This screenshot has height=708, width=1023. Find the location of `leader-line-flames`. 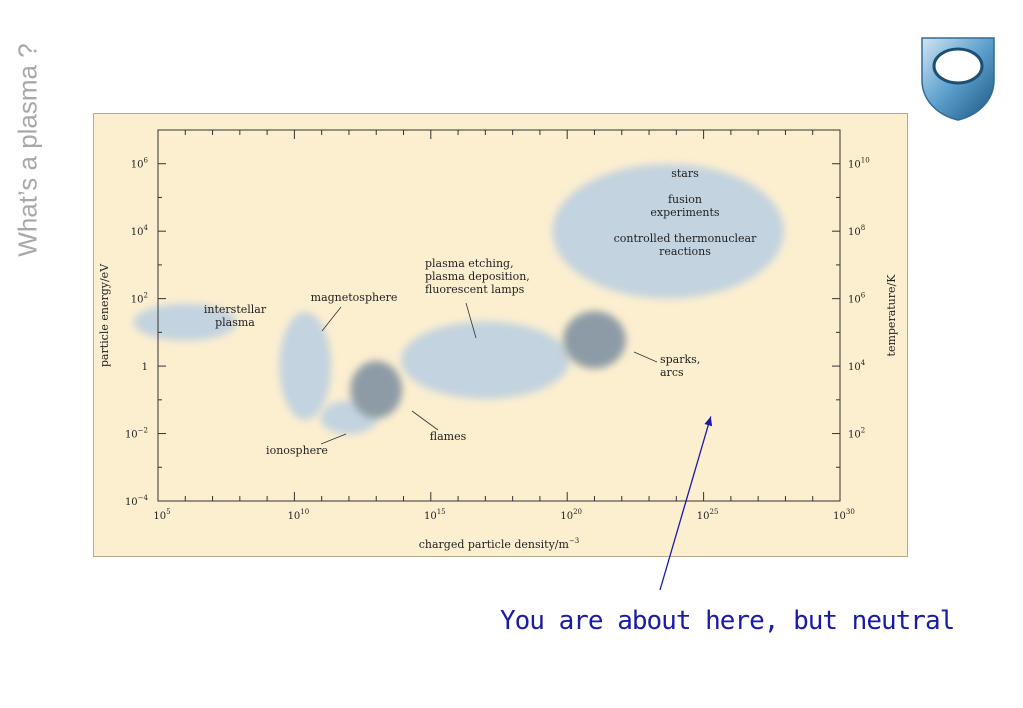

leader-line-flames is located at coordinates (425, 420).